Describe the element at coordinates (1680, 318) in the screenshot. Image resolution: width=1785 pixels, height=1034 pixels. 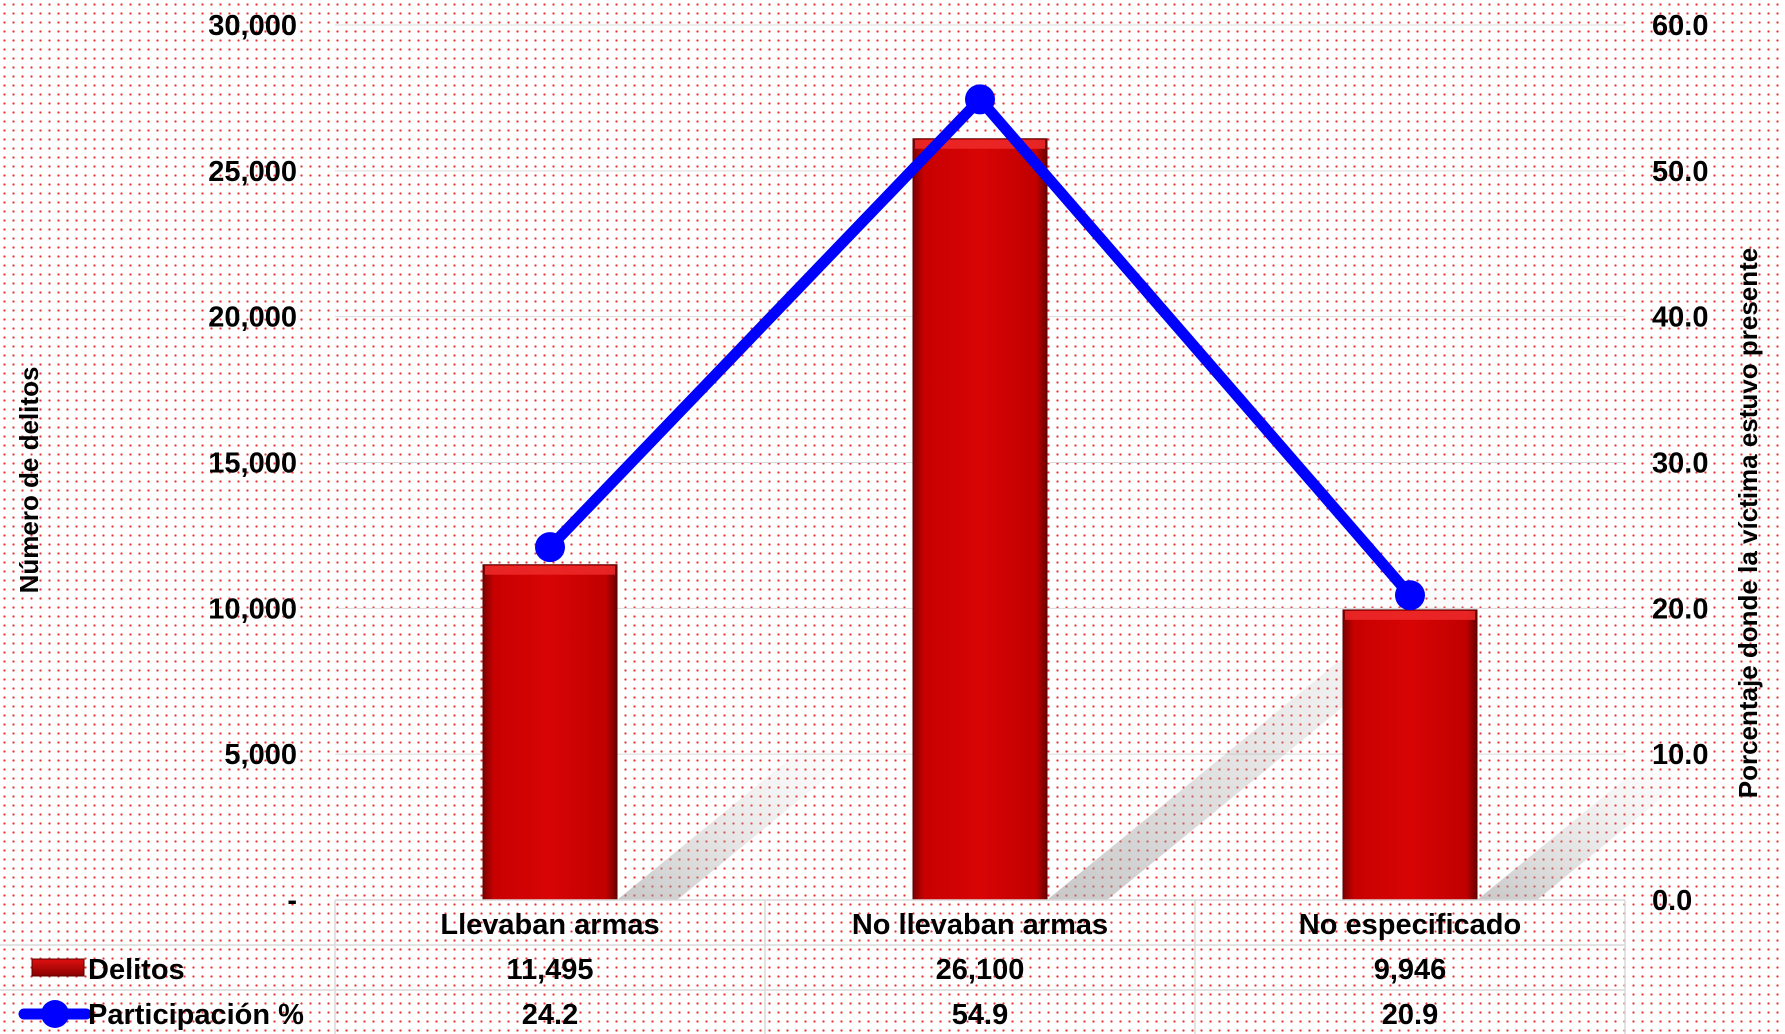
I see `y2-tick-label: 40.0` at that location.